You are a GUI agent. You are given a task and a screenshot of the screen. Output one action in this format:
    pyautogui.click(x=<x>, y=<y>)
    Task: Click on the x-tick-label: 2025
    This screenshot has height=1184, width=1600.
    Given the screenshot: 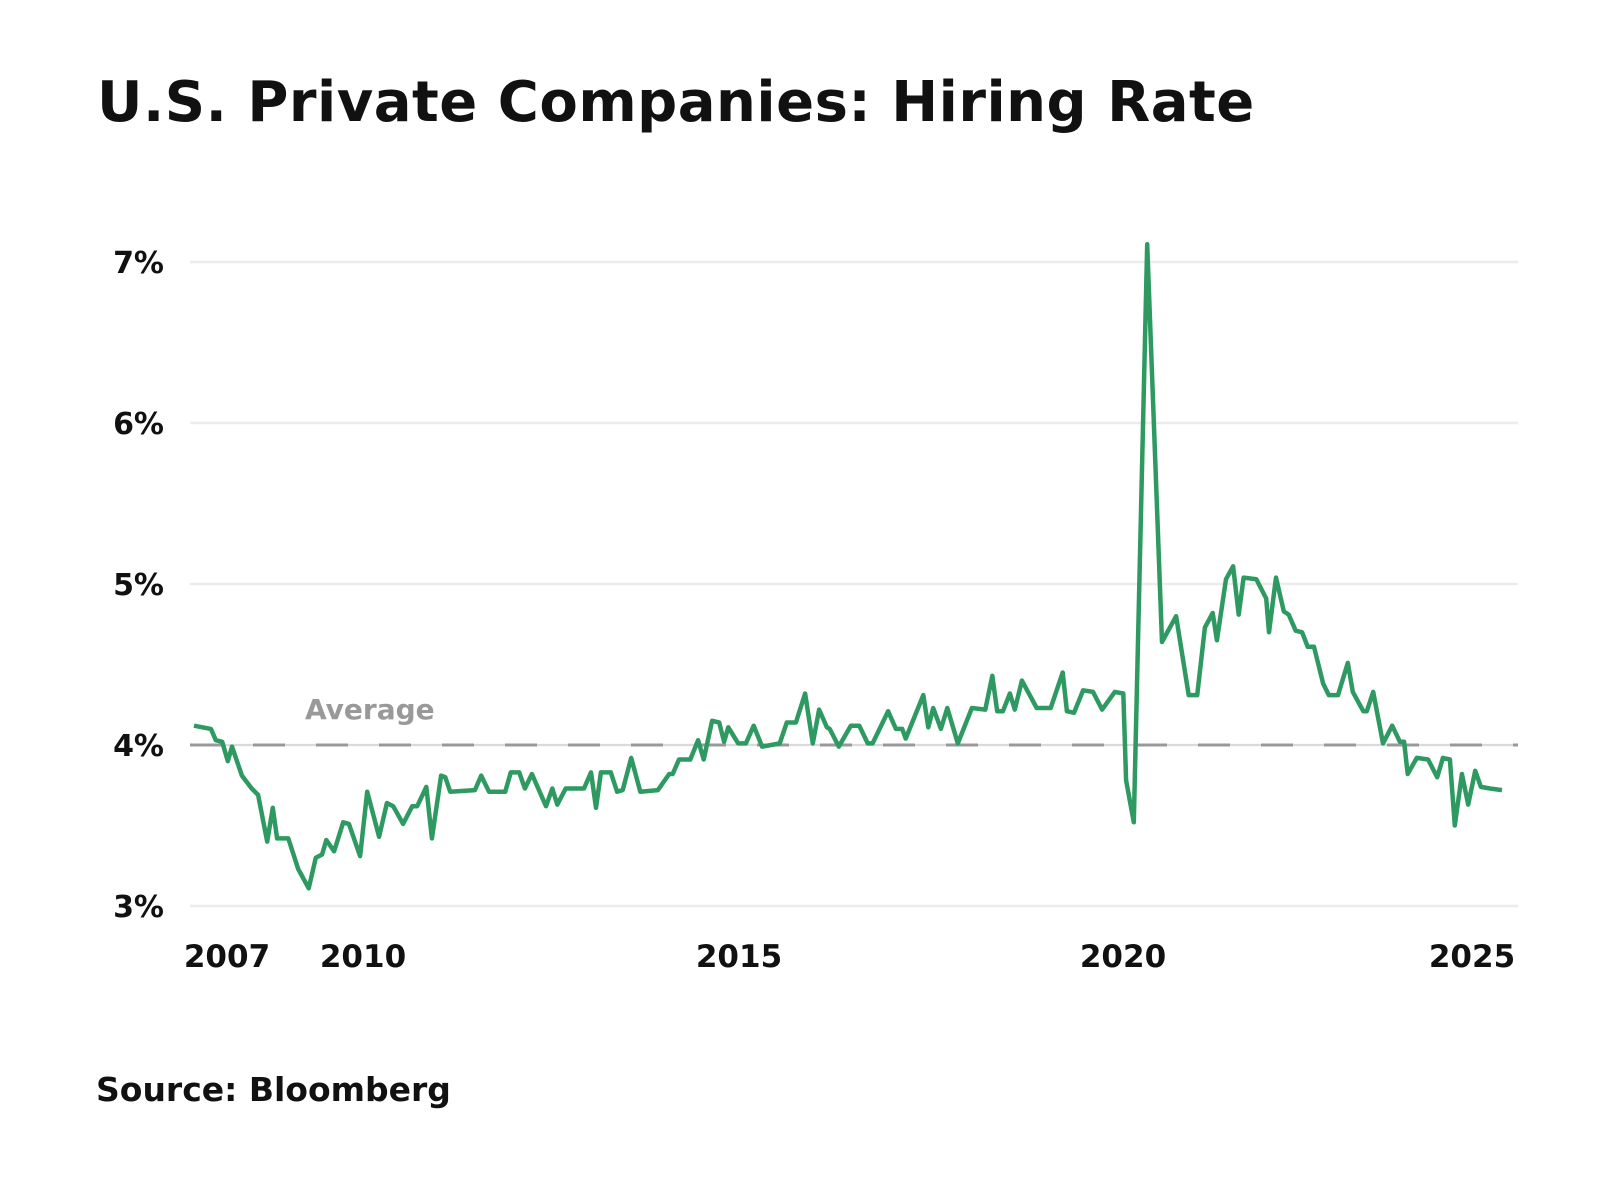 What is the action you would take?
    pyautogui.click(x=1472, y=957)
    